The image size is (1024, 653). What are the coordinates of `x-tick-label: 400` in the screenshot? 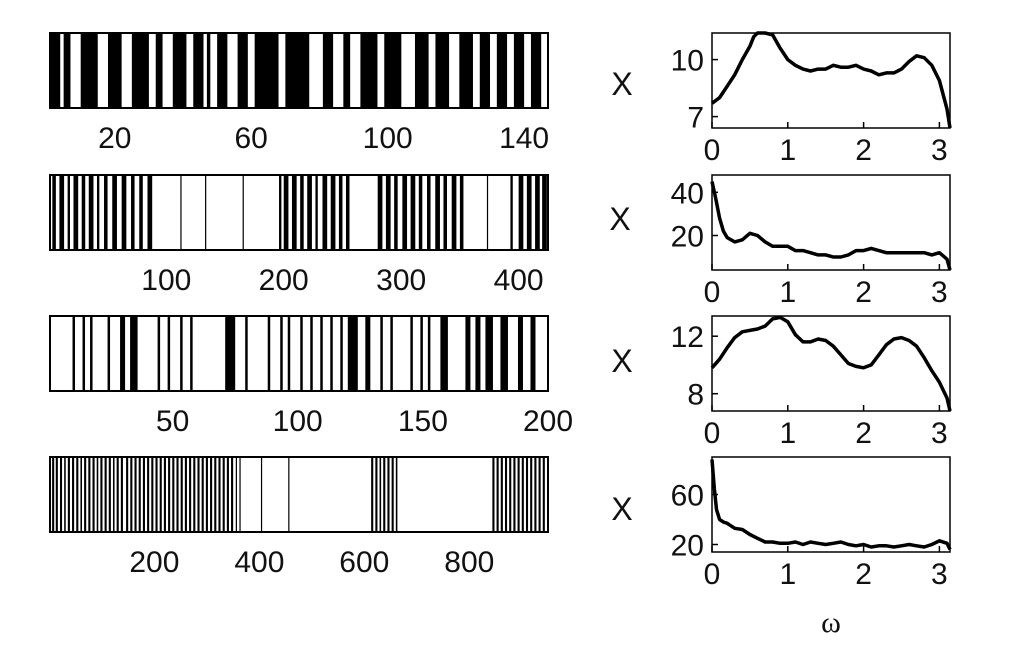 It's located at (259, 562).